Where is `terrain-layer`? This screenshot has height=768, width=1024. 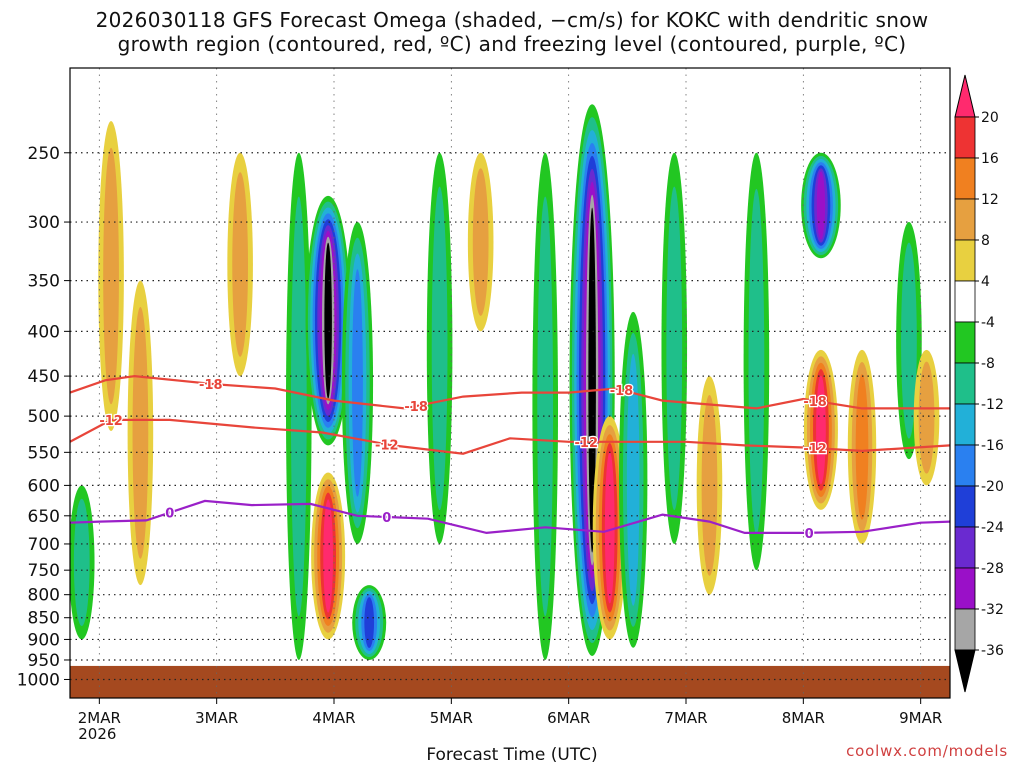 terrain-layer is located at coordinates (510, 681).